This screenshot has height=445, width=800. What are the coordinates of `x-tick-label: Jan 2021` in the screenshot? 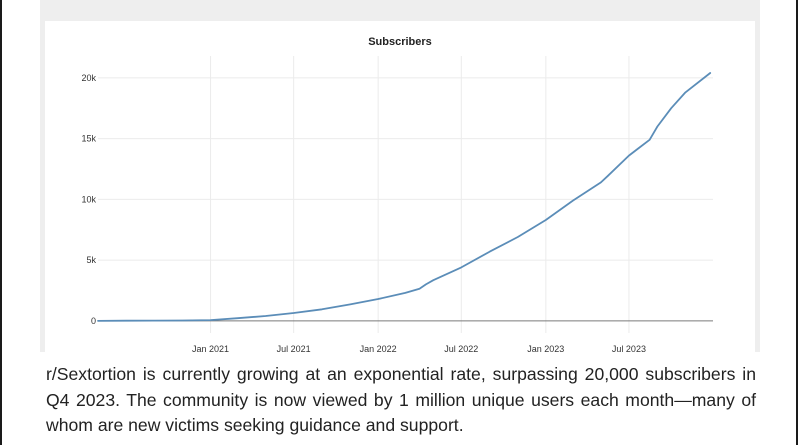 It's located at (210, 348).